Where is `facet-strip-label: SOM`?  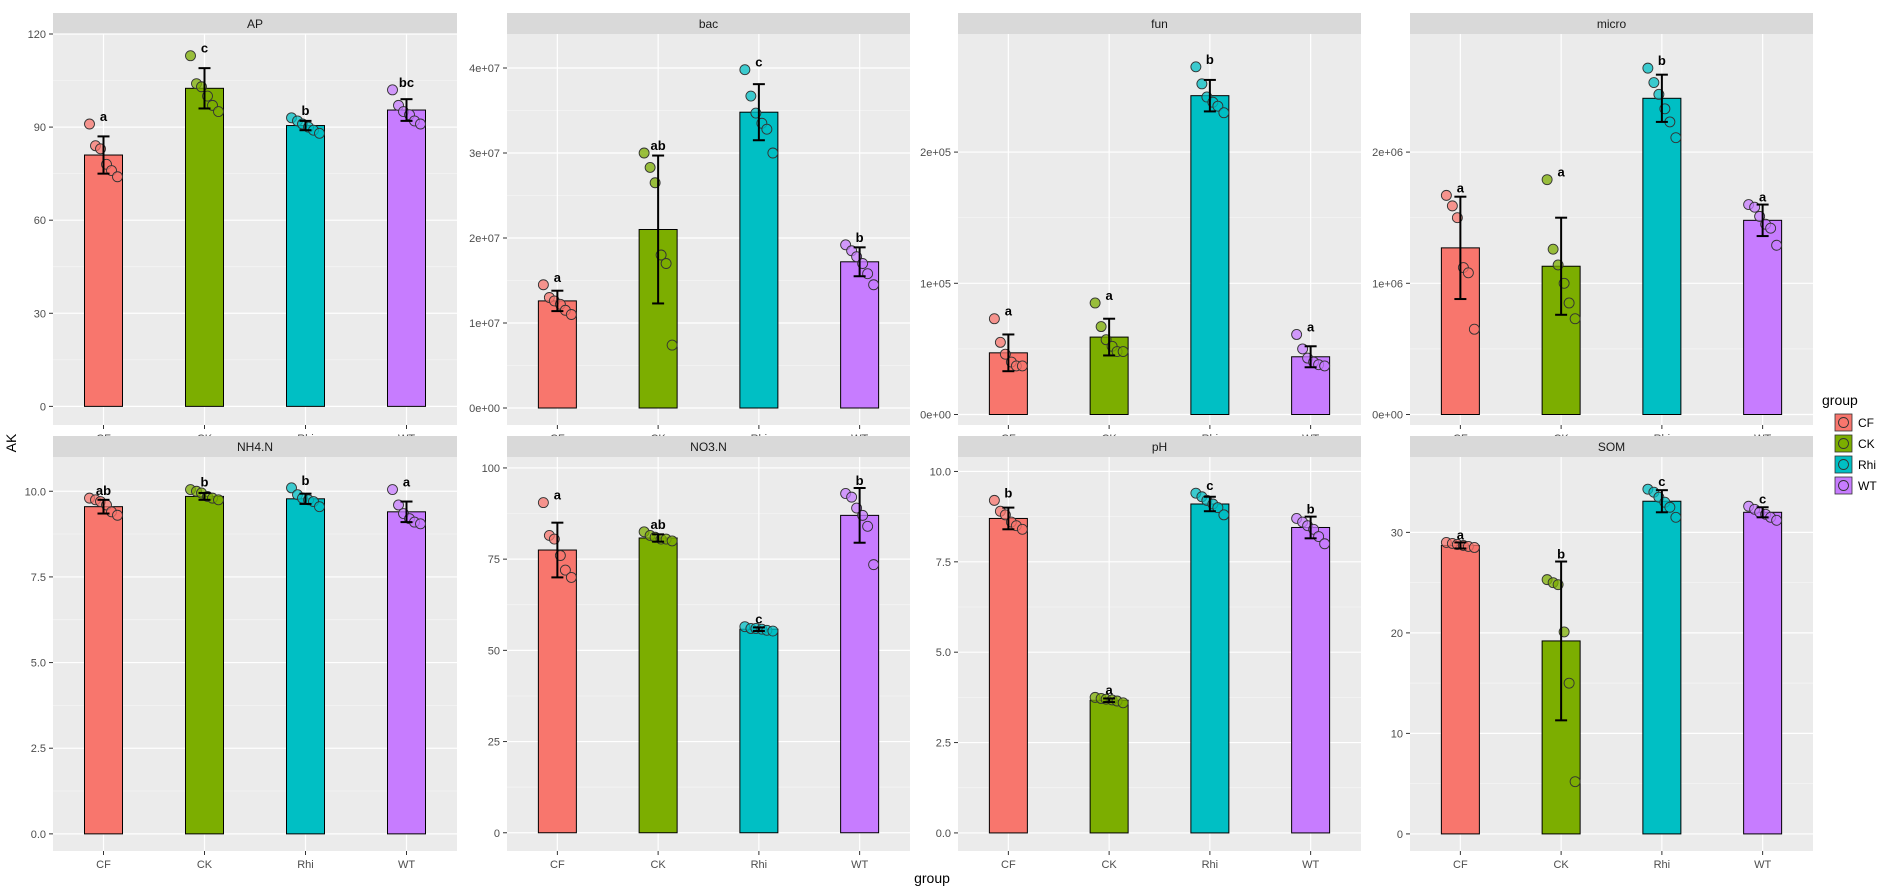 facet-strip-label: SOM is located at coordinates (1611, 447).